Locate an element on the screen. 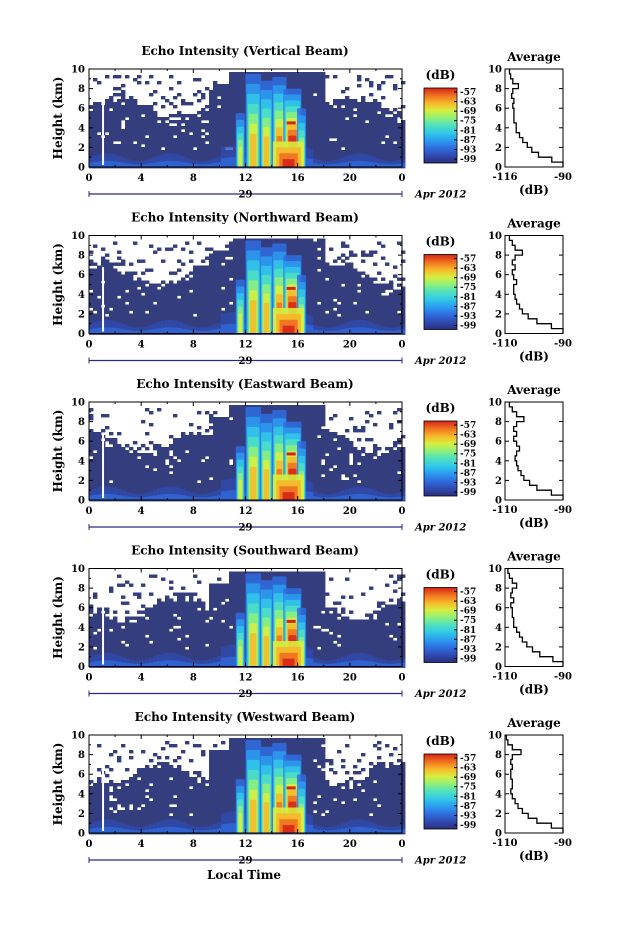 The image size is (620, 929). colorbar-tick-label: -87 is located at coordinates (468, 307).